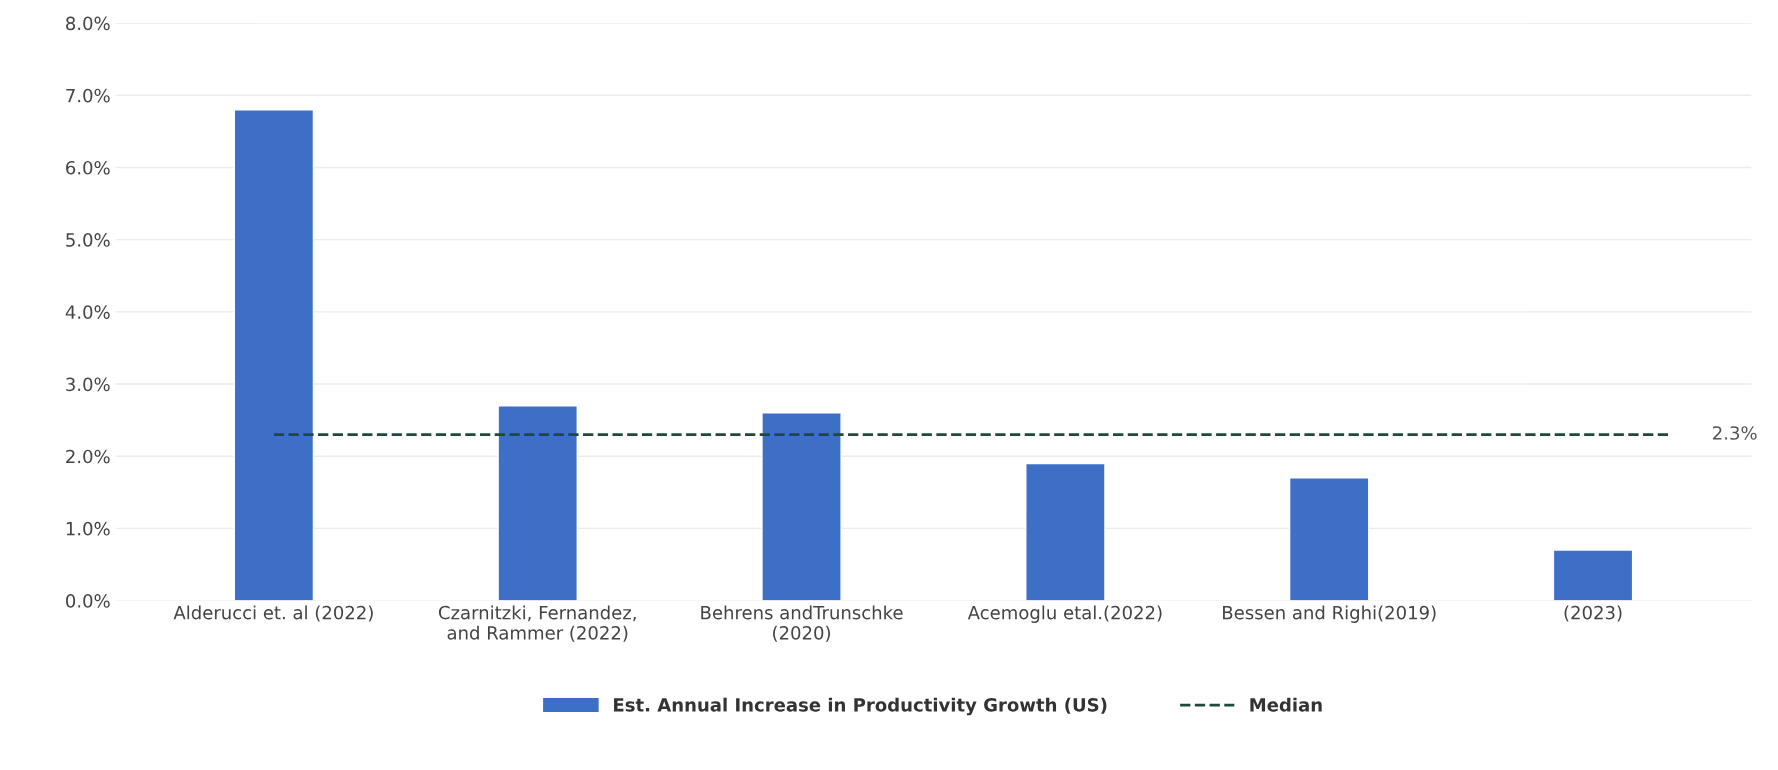  What do you see at coordinates (88, 528) in the screenshot?
I see `y-tick-label: 1.0%` at bounding box center [88, 528].